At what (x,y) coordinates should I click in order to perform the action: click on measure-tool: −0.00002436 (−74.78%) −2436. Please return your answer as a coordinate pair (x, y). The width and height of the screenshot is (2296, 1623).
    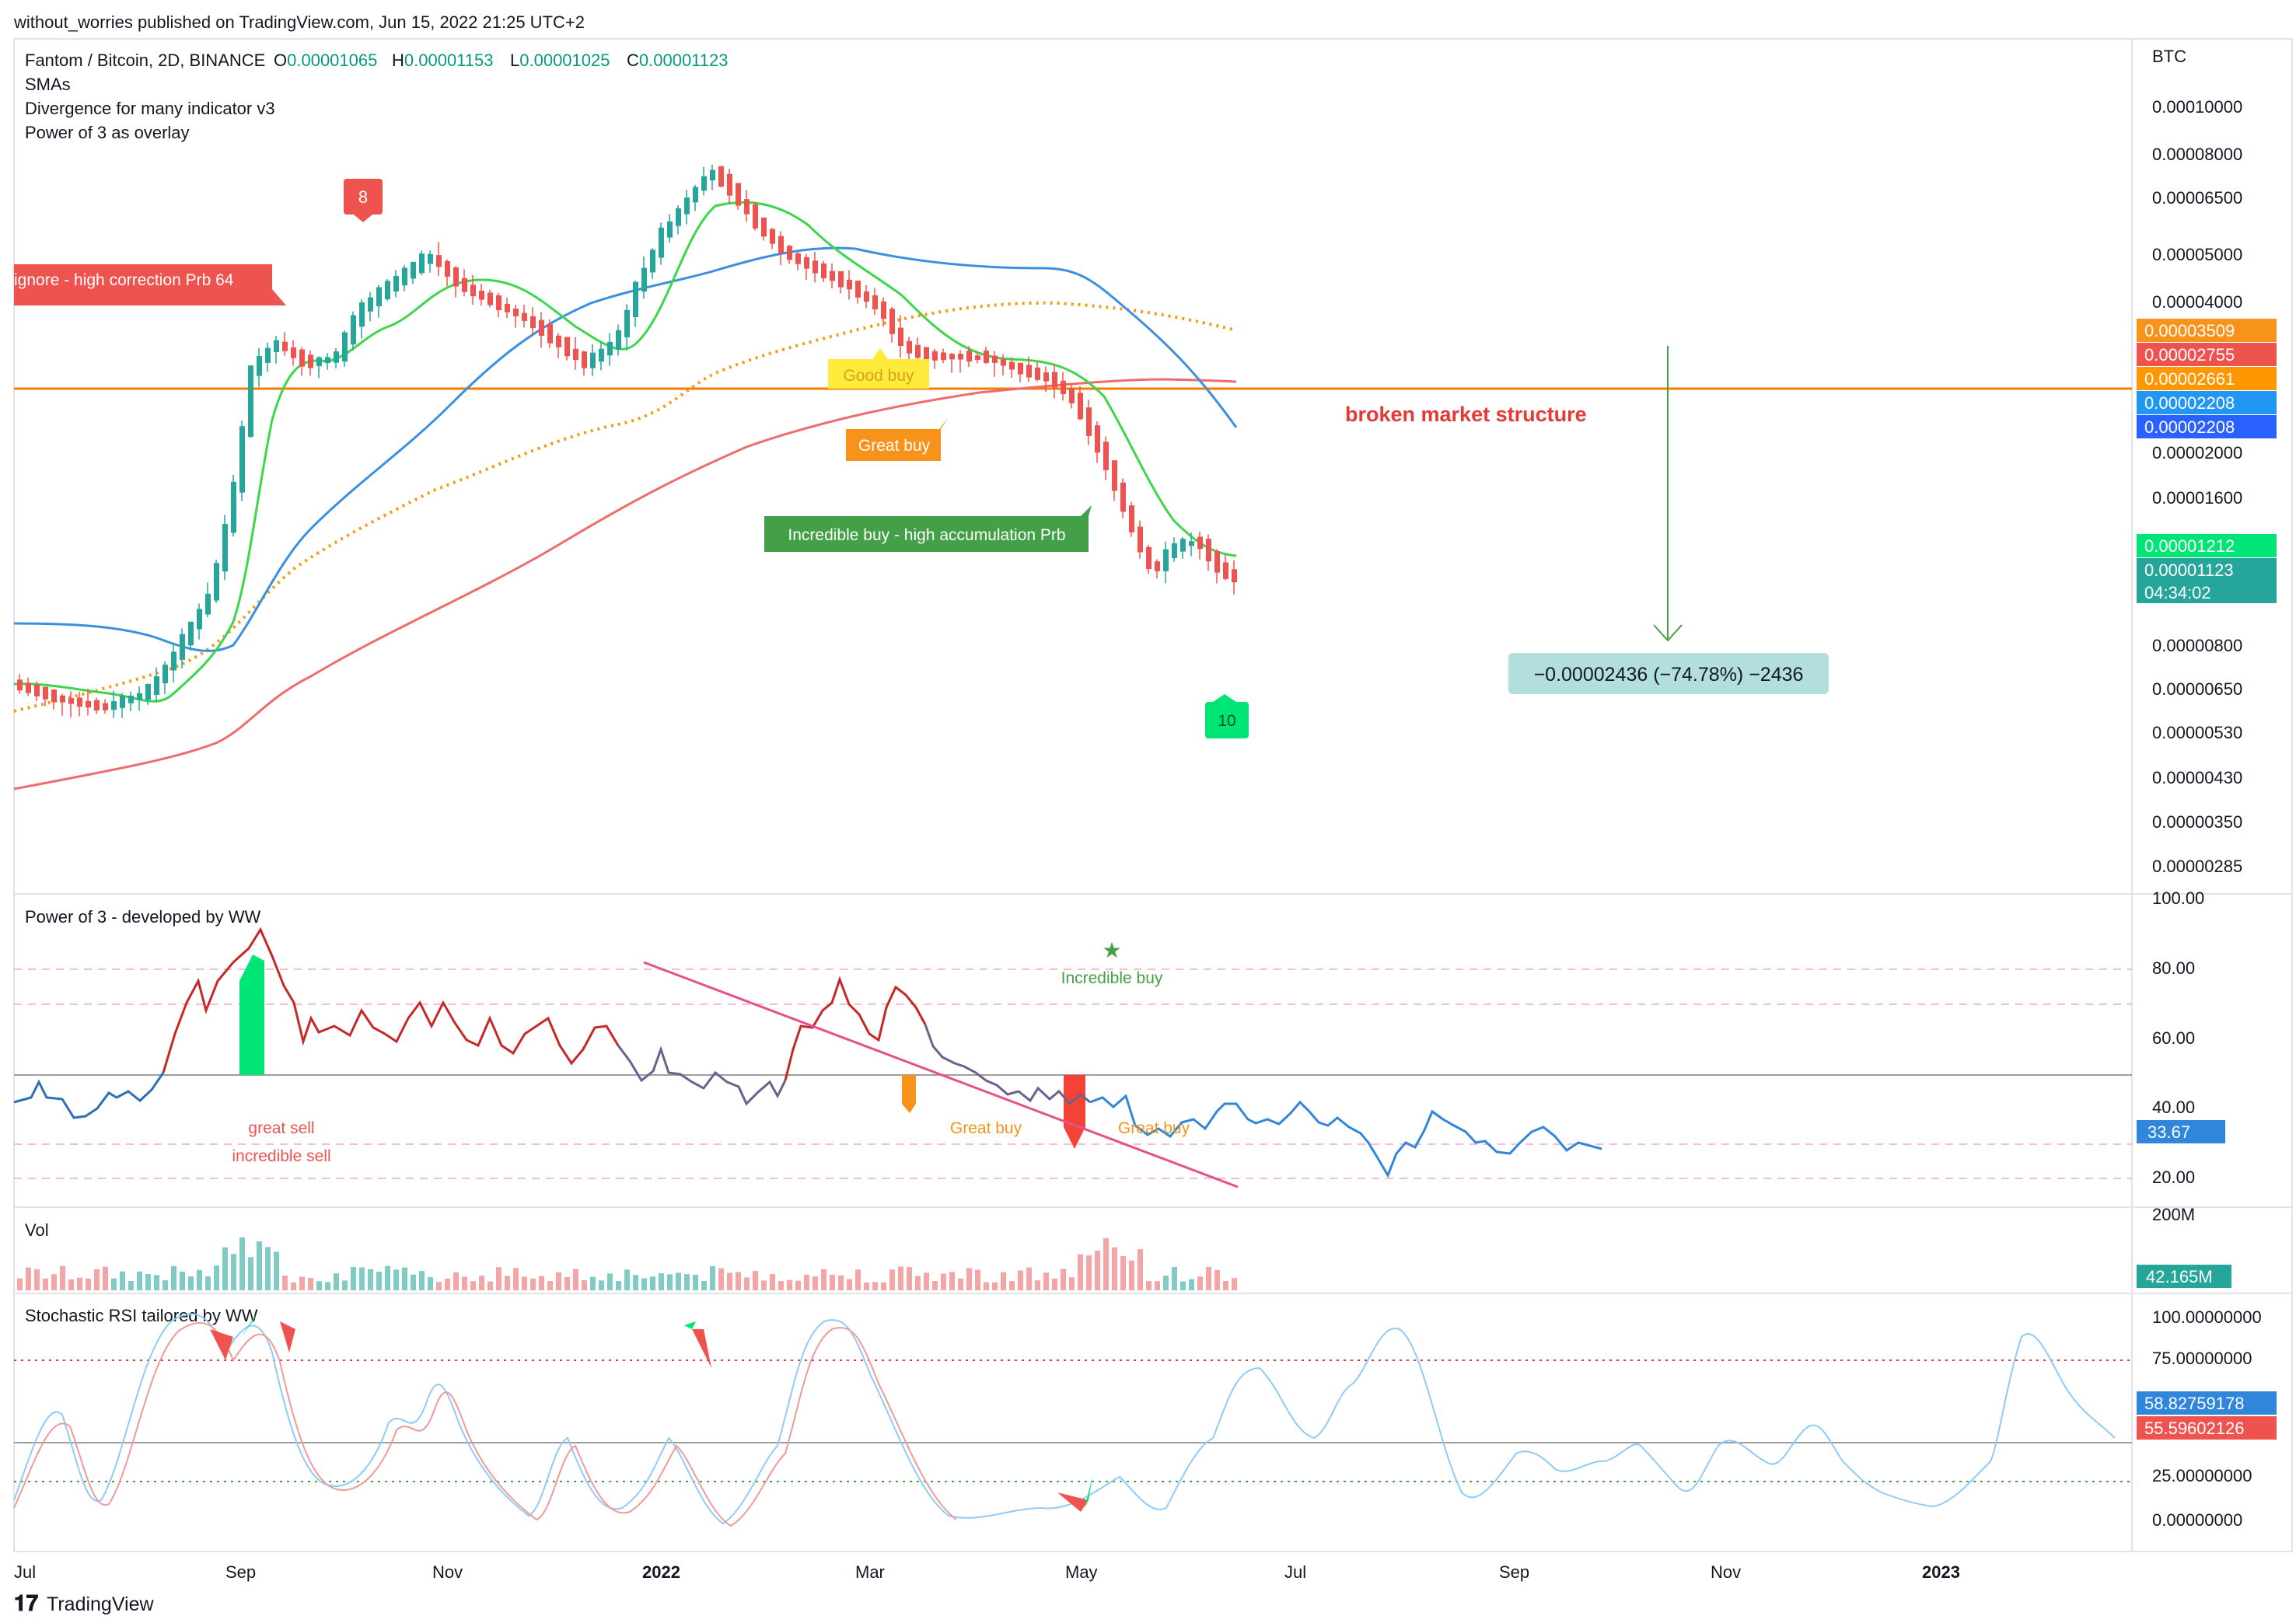
    Looking at the image, I should click on (1668, 520).